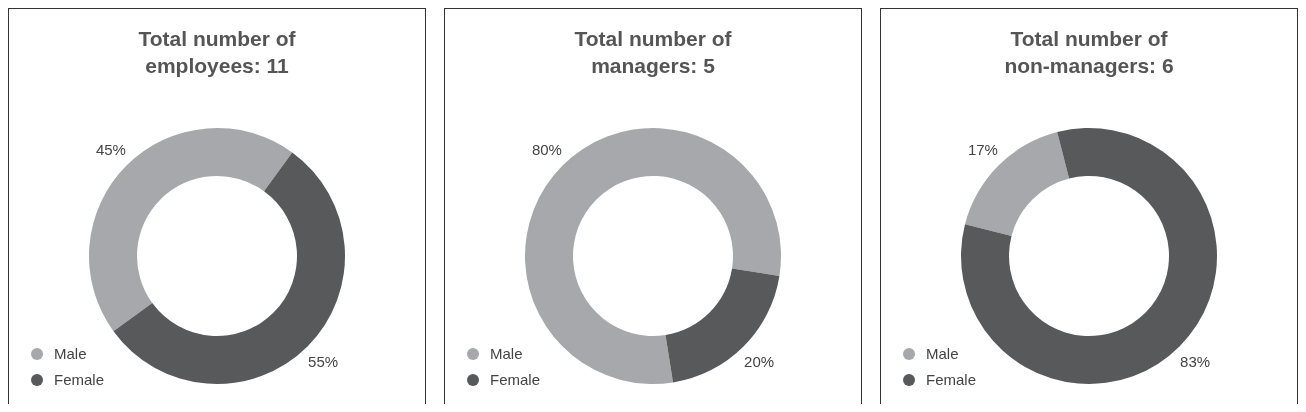  Describe the element at coordinates (1089, 52) in the screenshot. I see `chart-title: Total number of non-managers: 6` at that location.